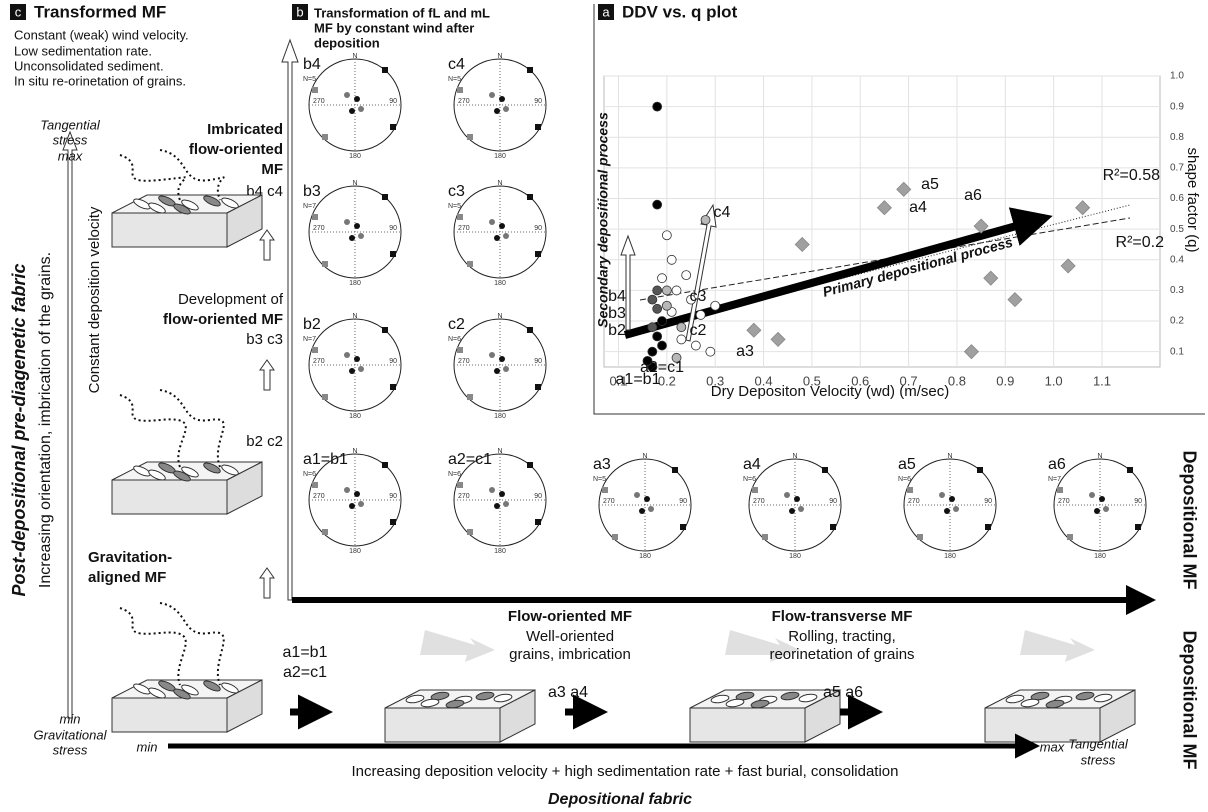 The height and width of the screenshot is (812, 1208). Describe the element at coordinates (1177, 168) in the screenshot. I see `label: 0.7` at that location.